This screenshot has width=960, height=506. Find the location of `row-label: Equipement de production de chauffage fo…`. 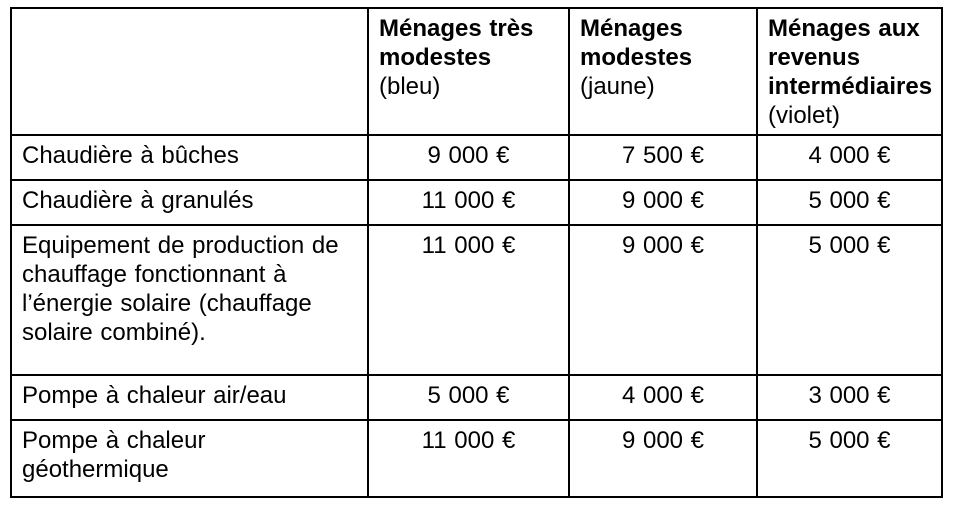

row-label: Equipement de production de chauffage fo… is located at coordinates (189, 300).